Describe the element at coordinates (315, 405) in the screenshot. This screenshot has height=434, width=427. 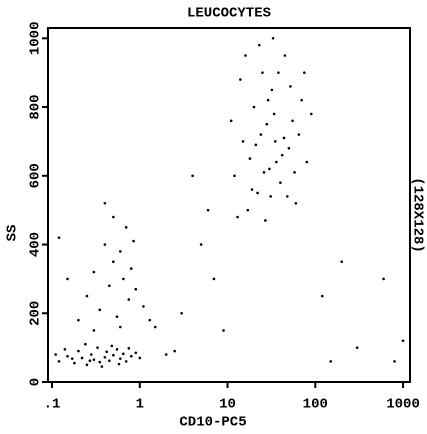
I see `x-tick-label: 100` at that location.